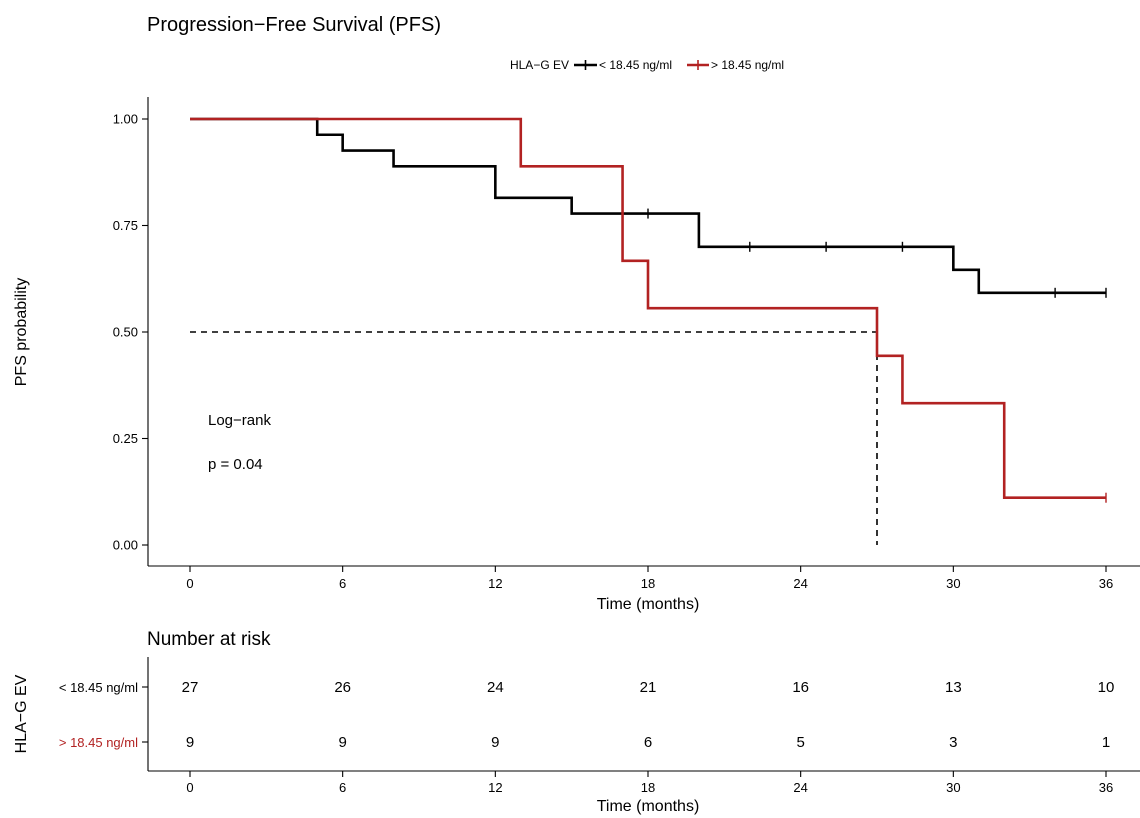 This screenshot has height=818, width=1140. What do you see at coordinates (953, 583) in the screenshot?
I see `x-tick-label: 30` at bounding box center [953, 583].